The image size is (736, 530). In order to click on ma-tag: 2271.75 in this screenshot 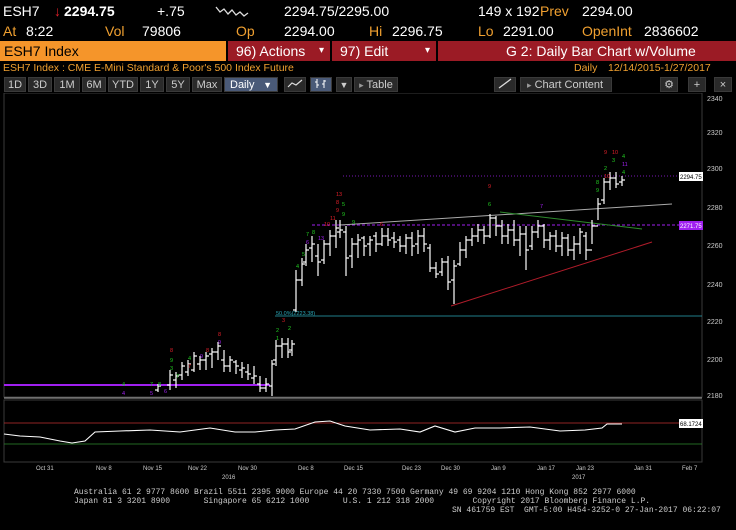, I will do `click(691, 227)`.